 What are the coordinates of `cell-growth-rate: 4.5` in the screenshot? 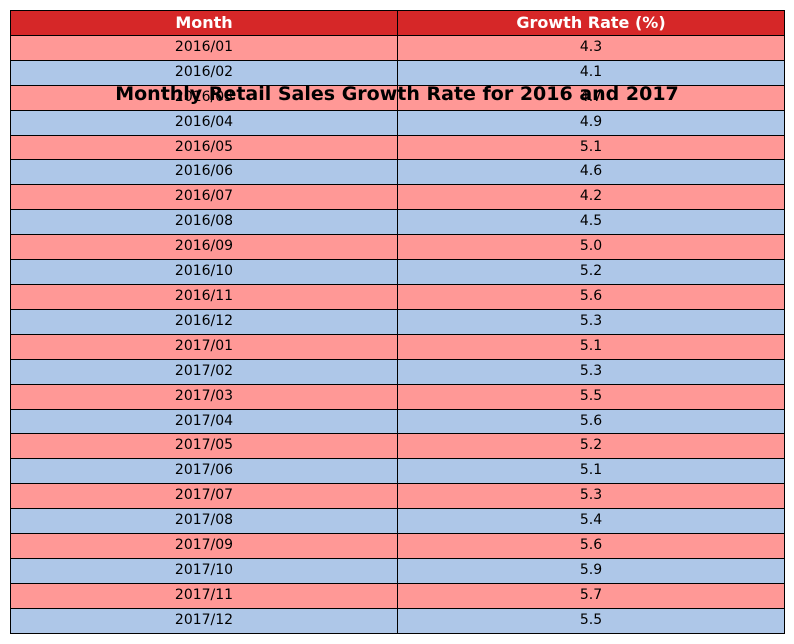 It's located at (591, 222).